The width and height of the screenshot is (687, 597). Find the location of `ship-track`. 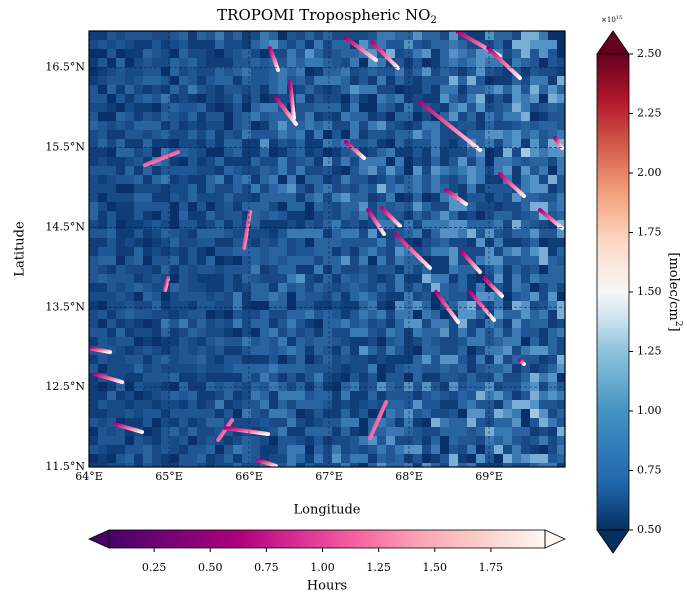

ship-track is located at coordinates (128, 428).